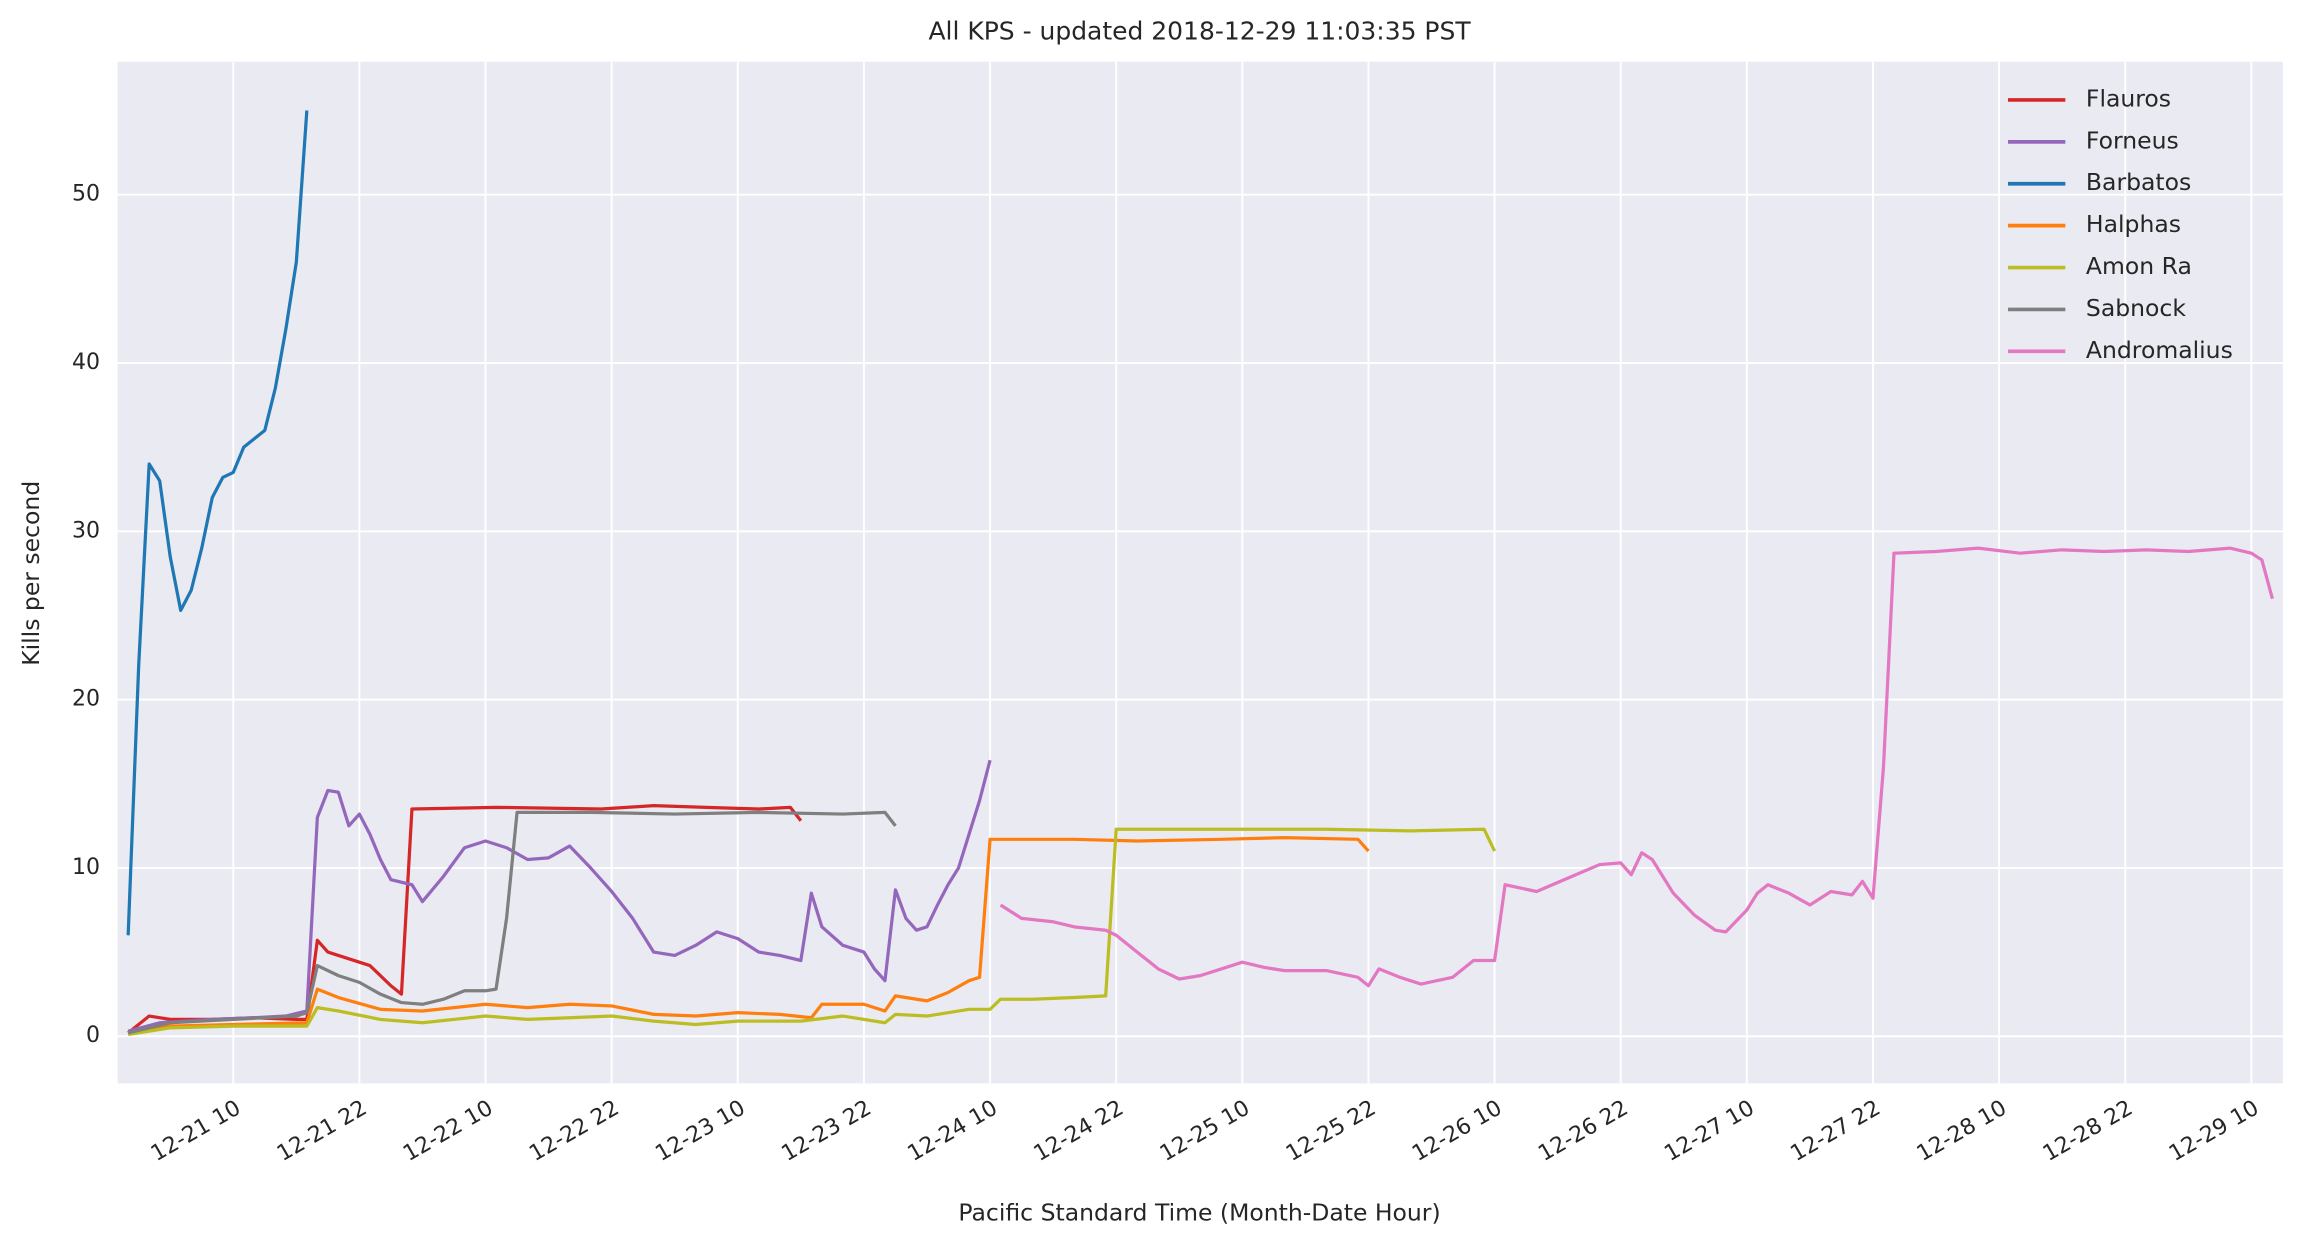  What do you see at coordinates (2128, 98) in the screenshot?
I see `legend-label: Flauros` at bounding box center [2128, 98].